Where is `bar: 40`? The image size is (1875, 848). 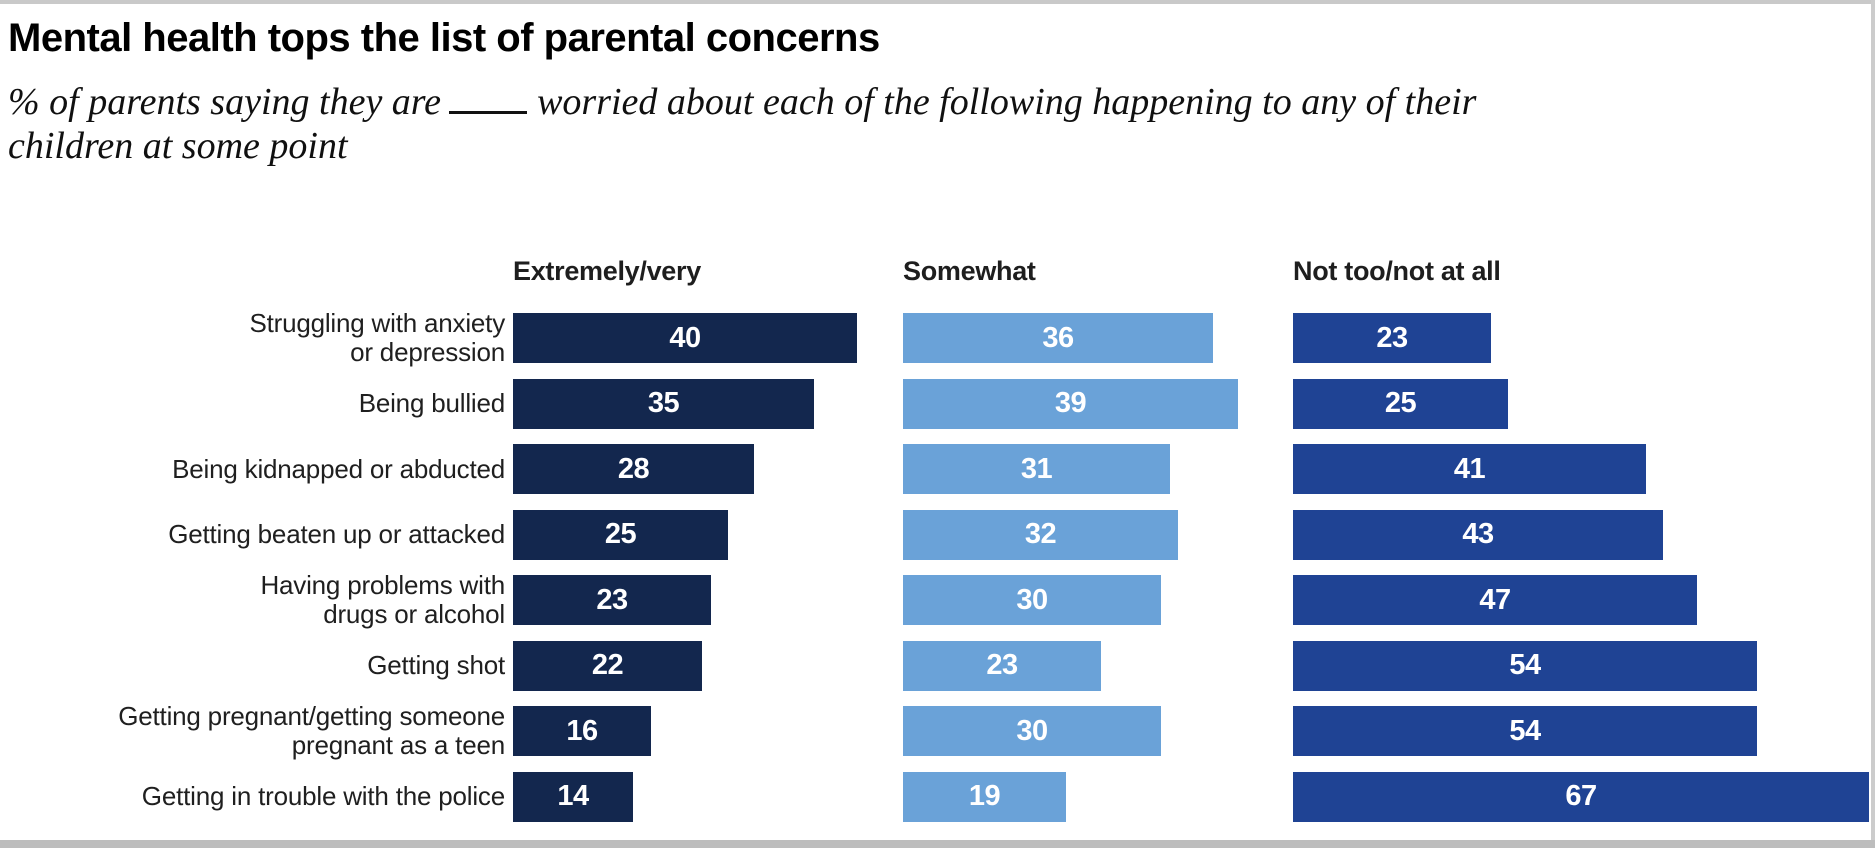
bar: 40 is located at coordinates (685, 338).